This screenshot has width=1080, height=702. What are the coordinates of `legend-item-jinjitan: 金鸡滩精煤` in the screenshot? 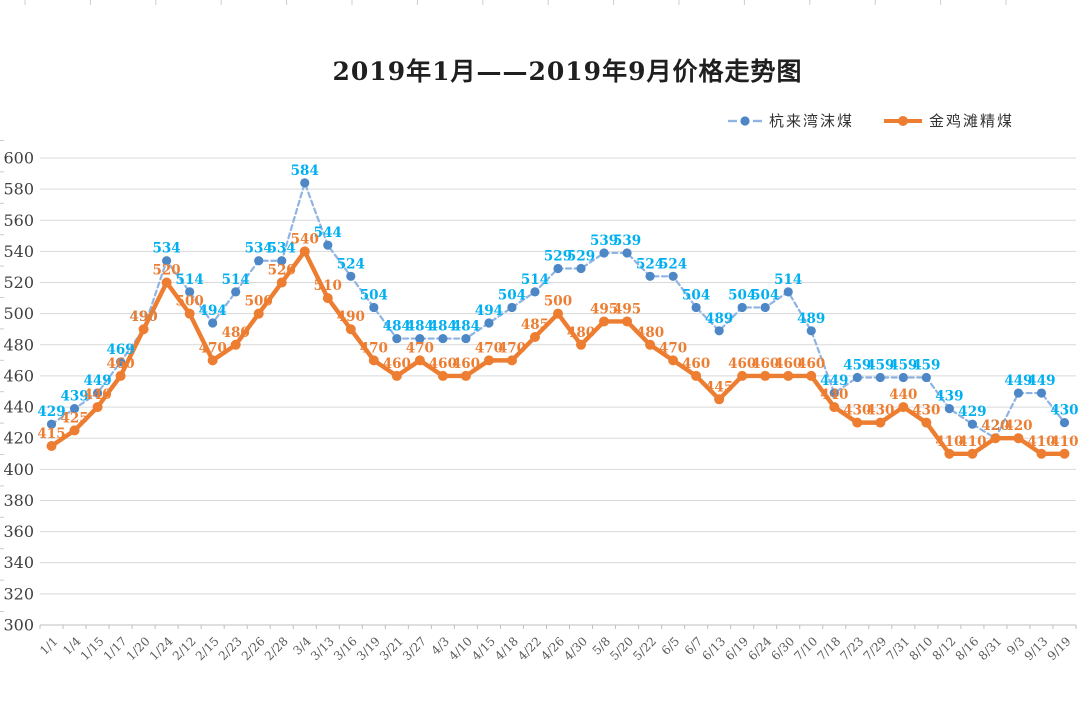 It's located at (949, 120).